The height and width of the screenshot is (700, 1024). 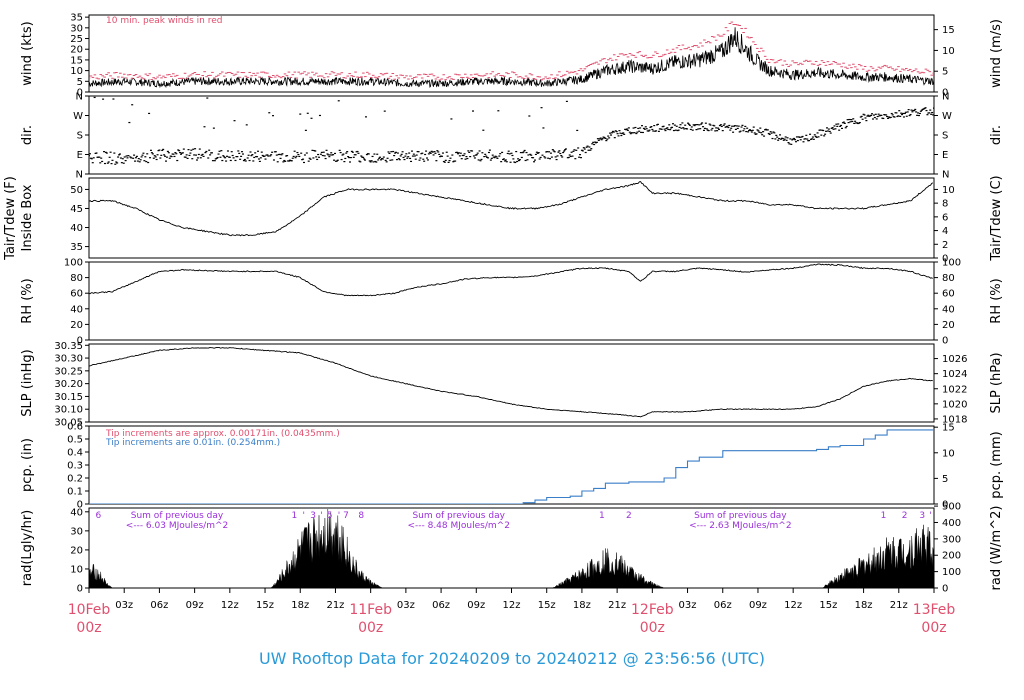 What do you see at coordinates (75, 440) in the screenshot?
I see `ytick-left-label: 0.5` at bounding box center [75, 440].